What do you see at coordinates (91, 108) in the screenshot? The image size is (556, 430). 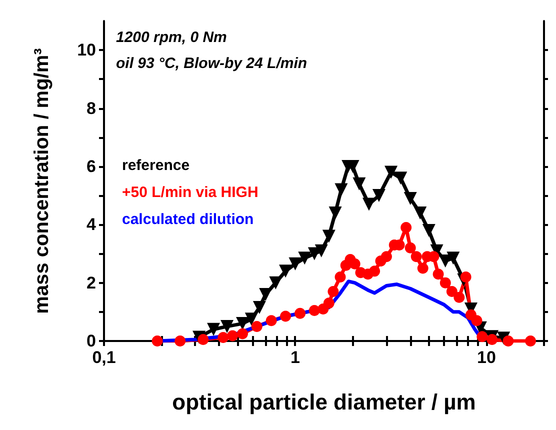 I see `y-tick-label: 8` at bounding box center [91, 108].